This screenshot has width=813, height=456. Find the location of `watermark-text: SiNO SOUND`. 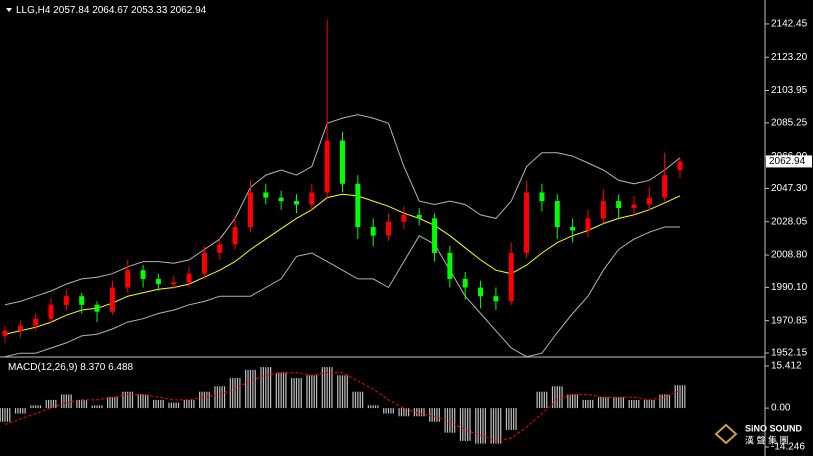

watermark-text: SiNO SOUND is located at coordinates (774, 428).